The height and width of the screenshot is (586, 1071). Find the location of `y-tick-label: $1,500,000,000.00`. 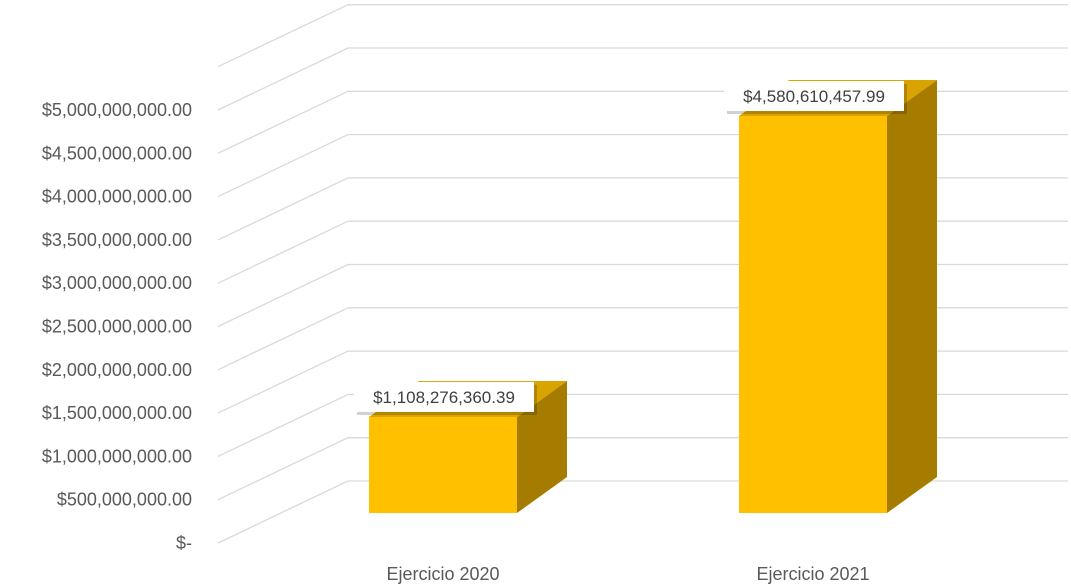

y-tick-label: $1,500,000,000.00 is located at coordinates (117, 413).